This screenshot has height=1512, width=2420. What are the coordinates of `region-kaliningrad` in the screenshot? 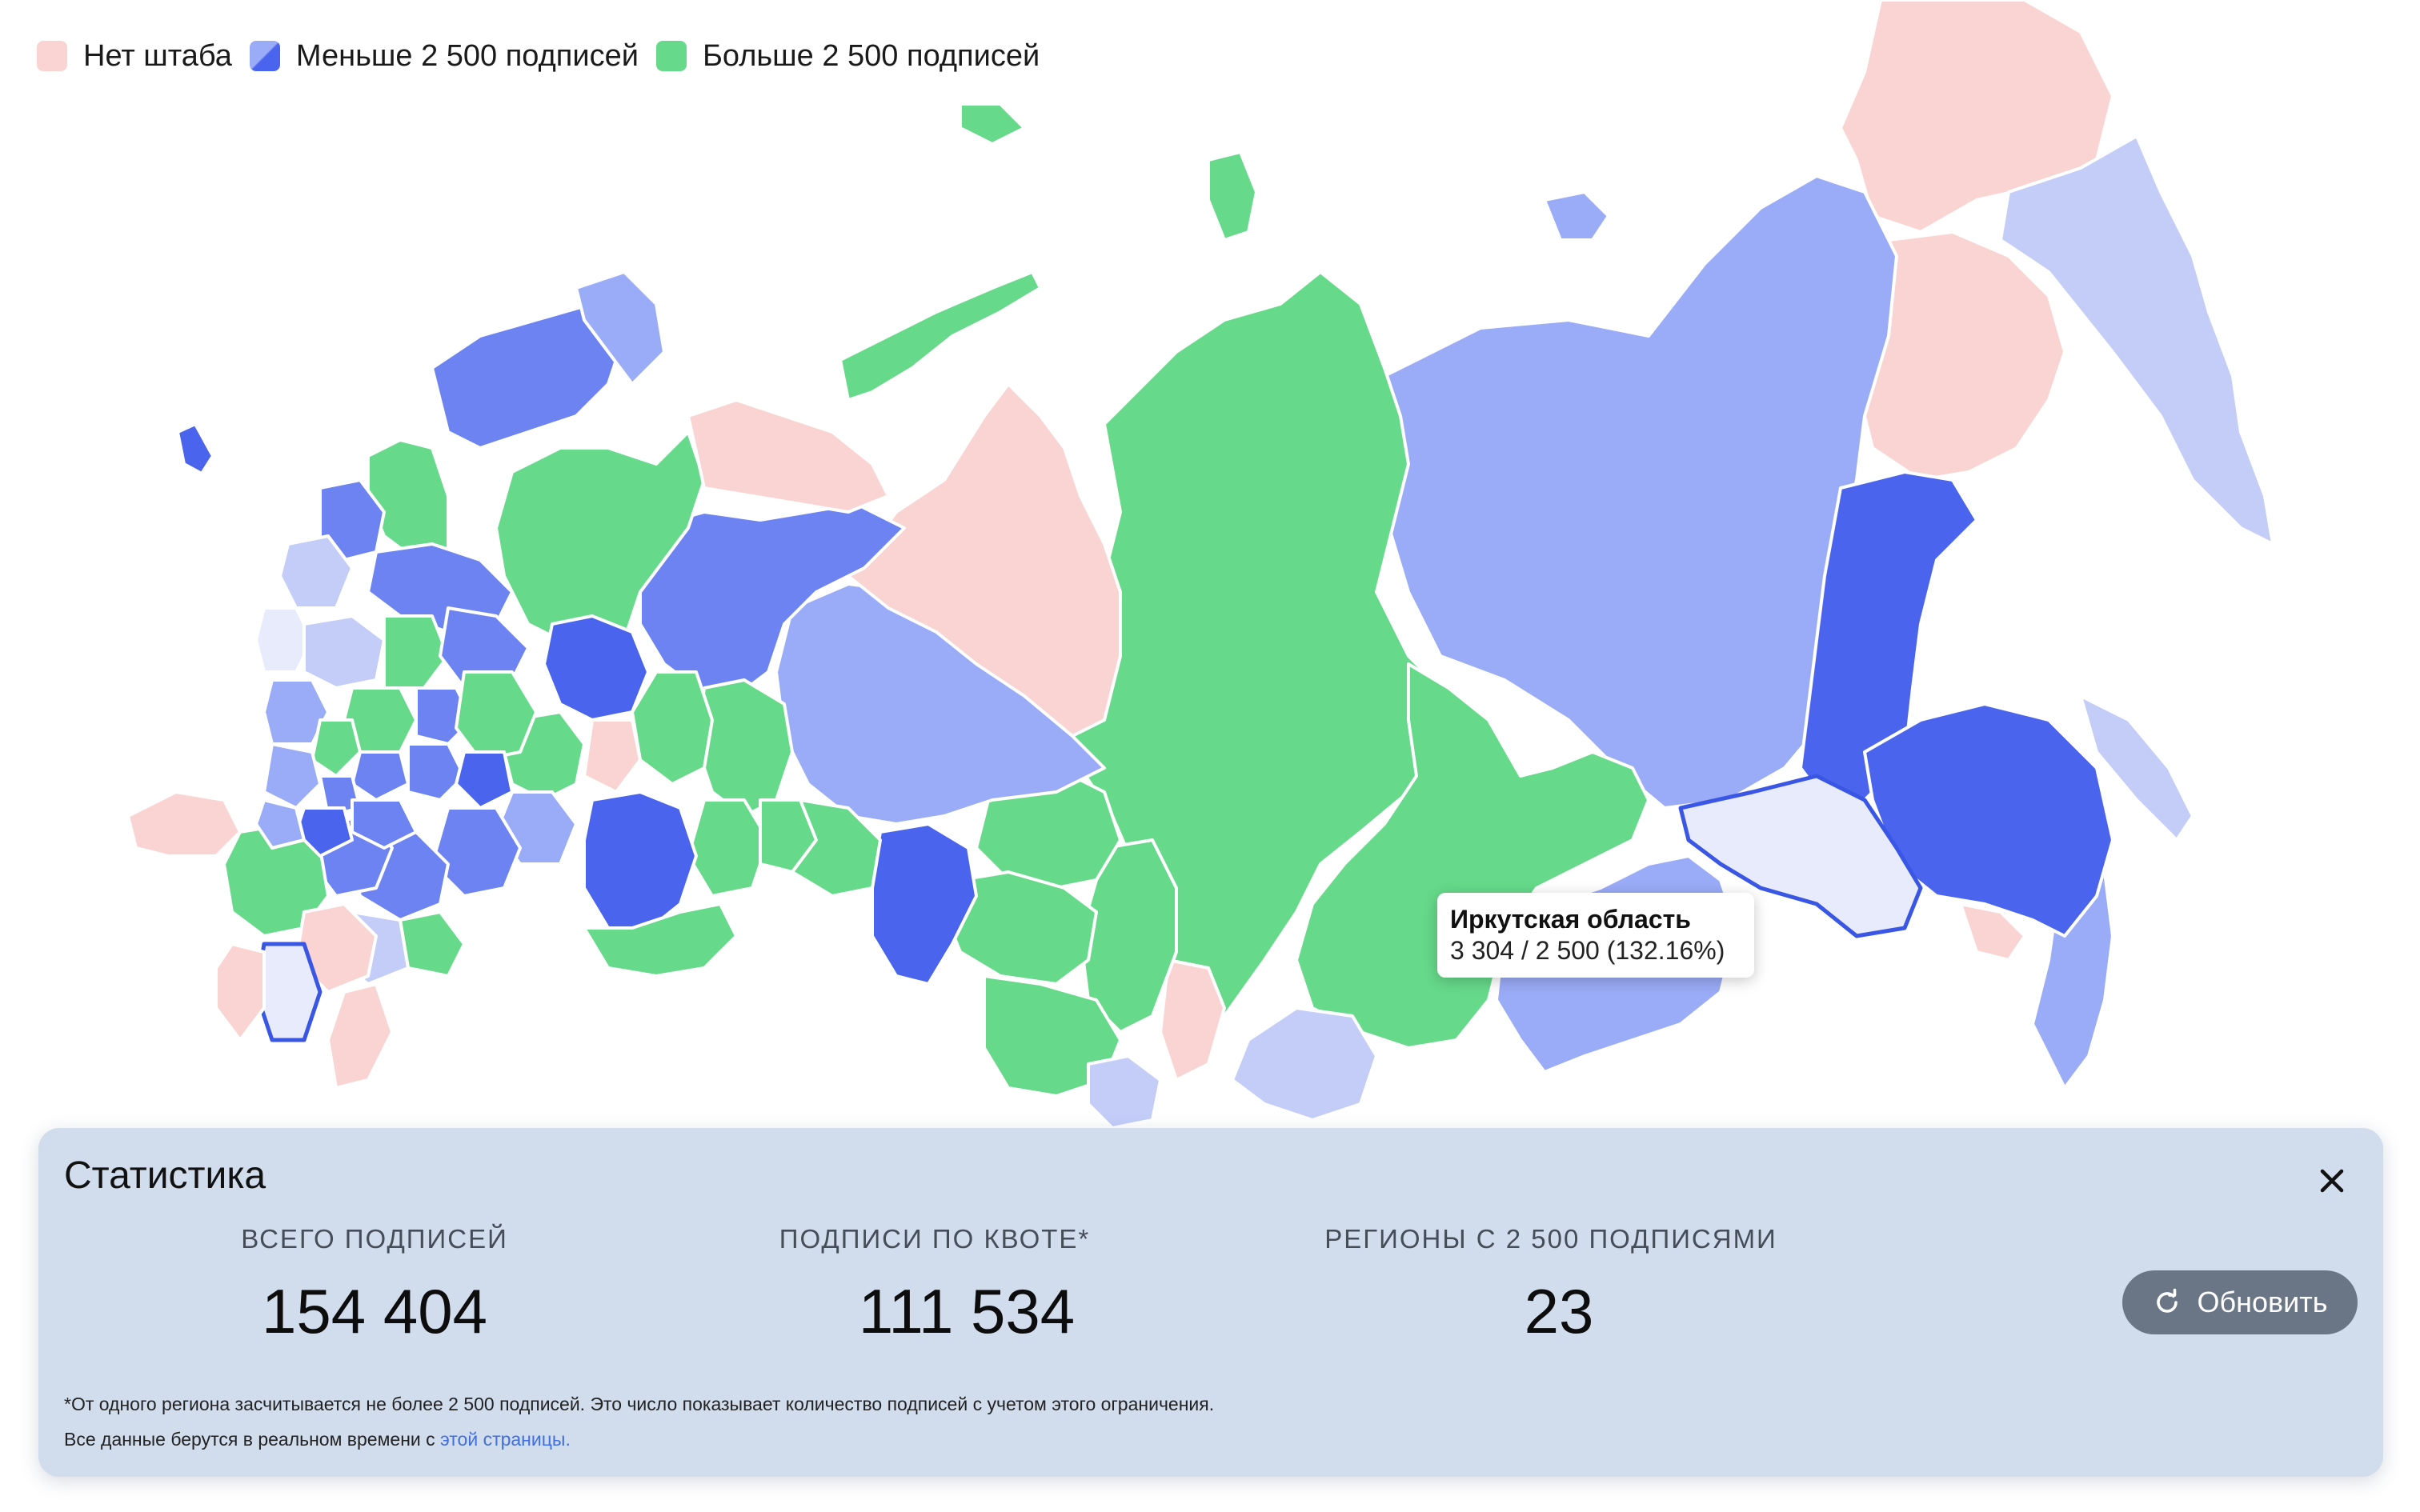 It's located at (195, 448).